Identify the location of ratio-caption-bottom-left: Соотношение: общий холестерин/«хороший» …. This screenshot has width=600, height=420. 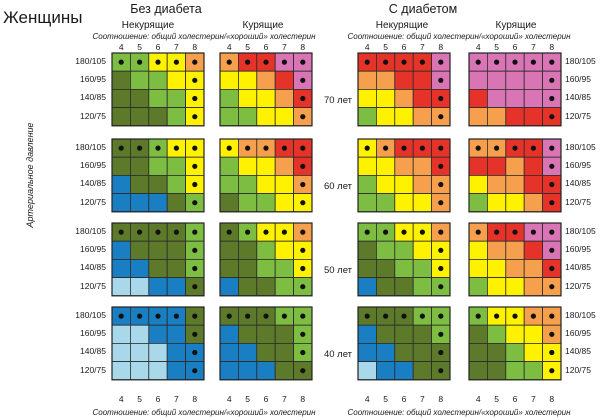
(204, 412).